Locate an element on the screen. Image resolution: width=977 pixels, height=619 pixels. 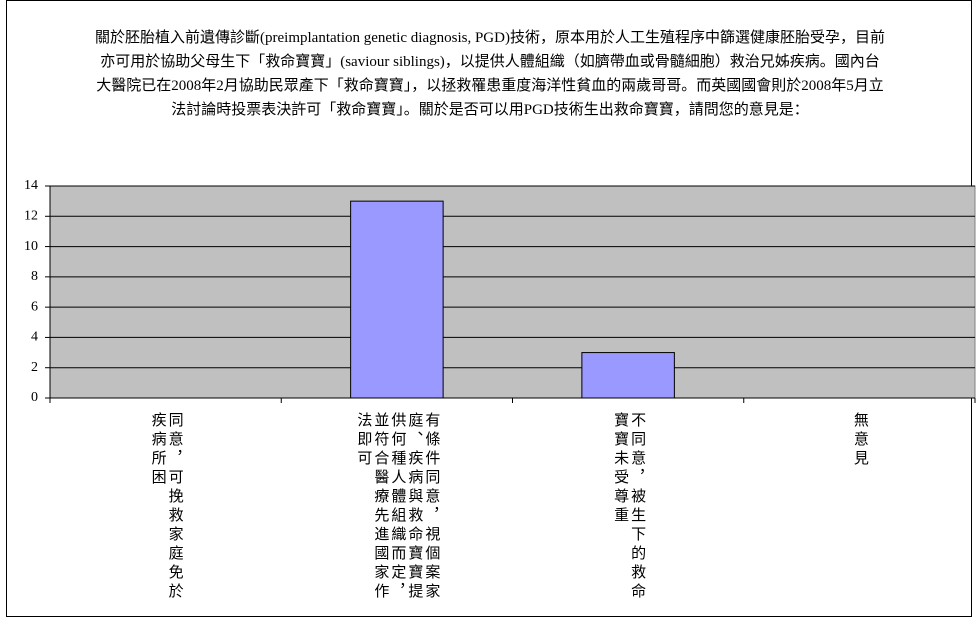
y-tick-label: 4 is located at coordinates (34, 337).